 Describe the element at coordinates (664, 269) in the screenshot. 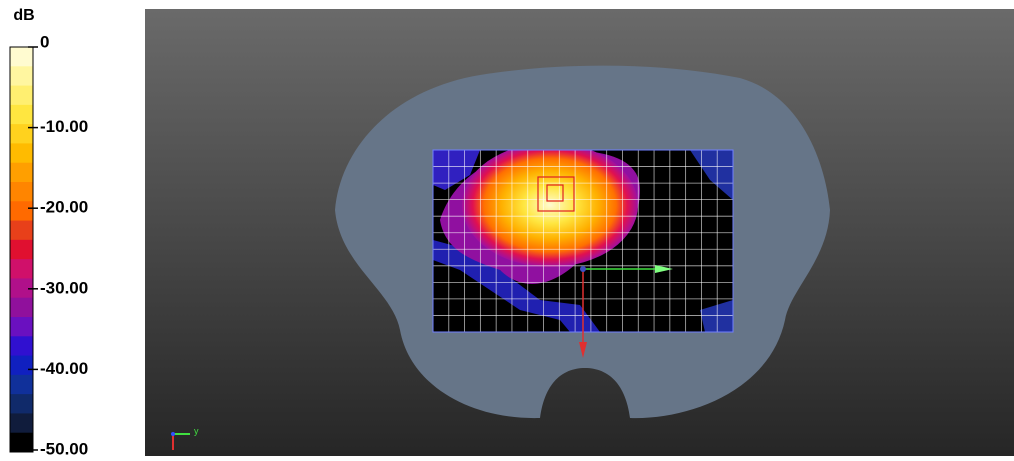

I see `x-arrow-head` at that location.